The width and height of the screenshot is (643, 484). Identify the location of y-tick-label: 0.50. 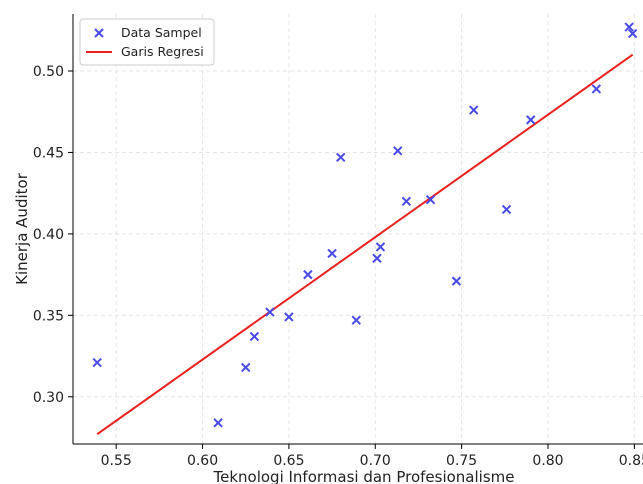
(48, 72).